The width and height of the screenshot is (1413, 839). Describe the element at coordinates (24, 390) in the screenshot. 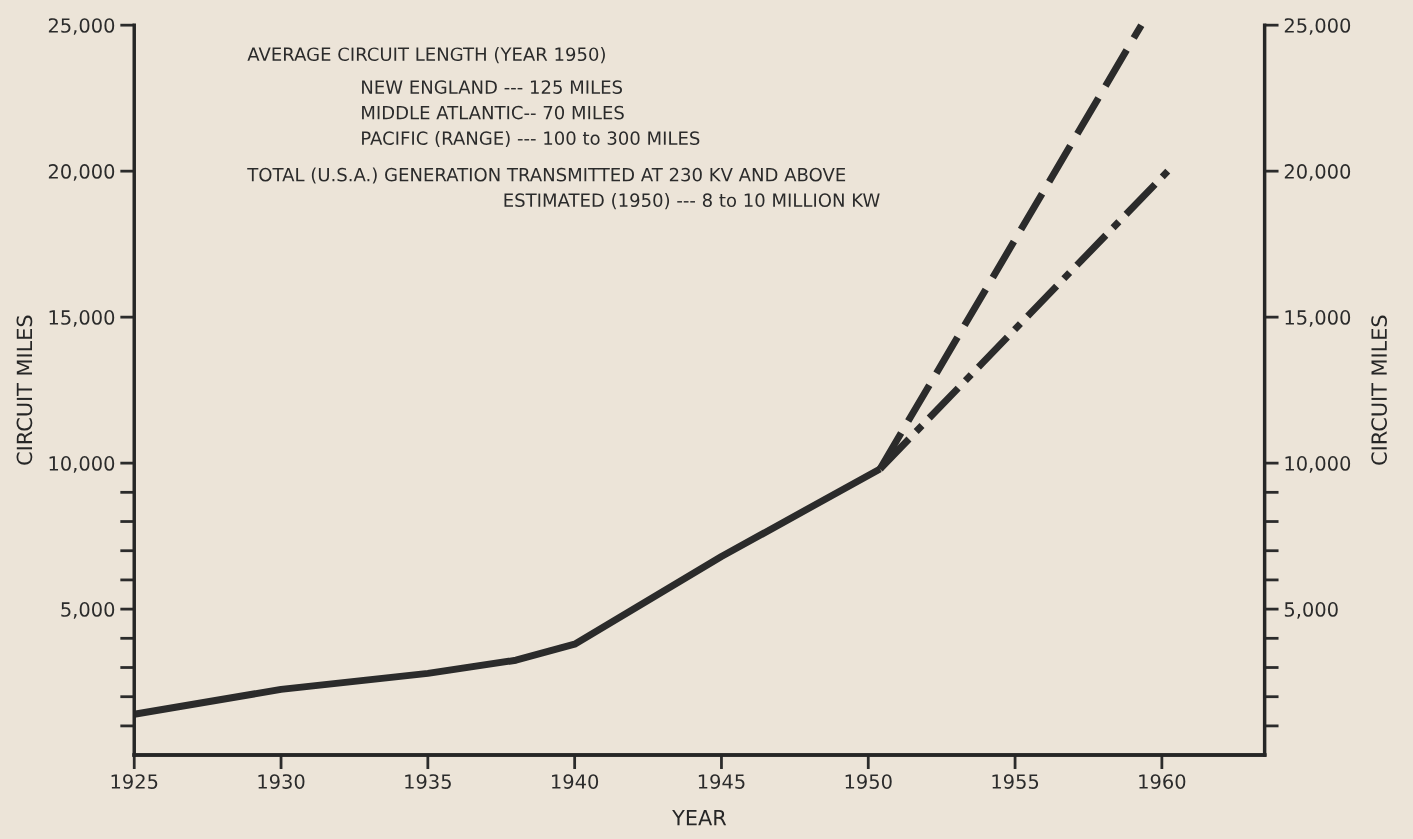

I see `y-axis-title: CIRCUIT MILES` at that location.